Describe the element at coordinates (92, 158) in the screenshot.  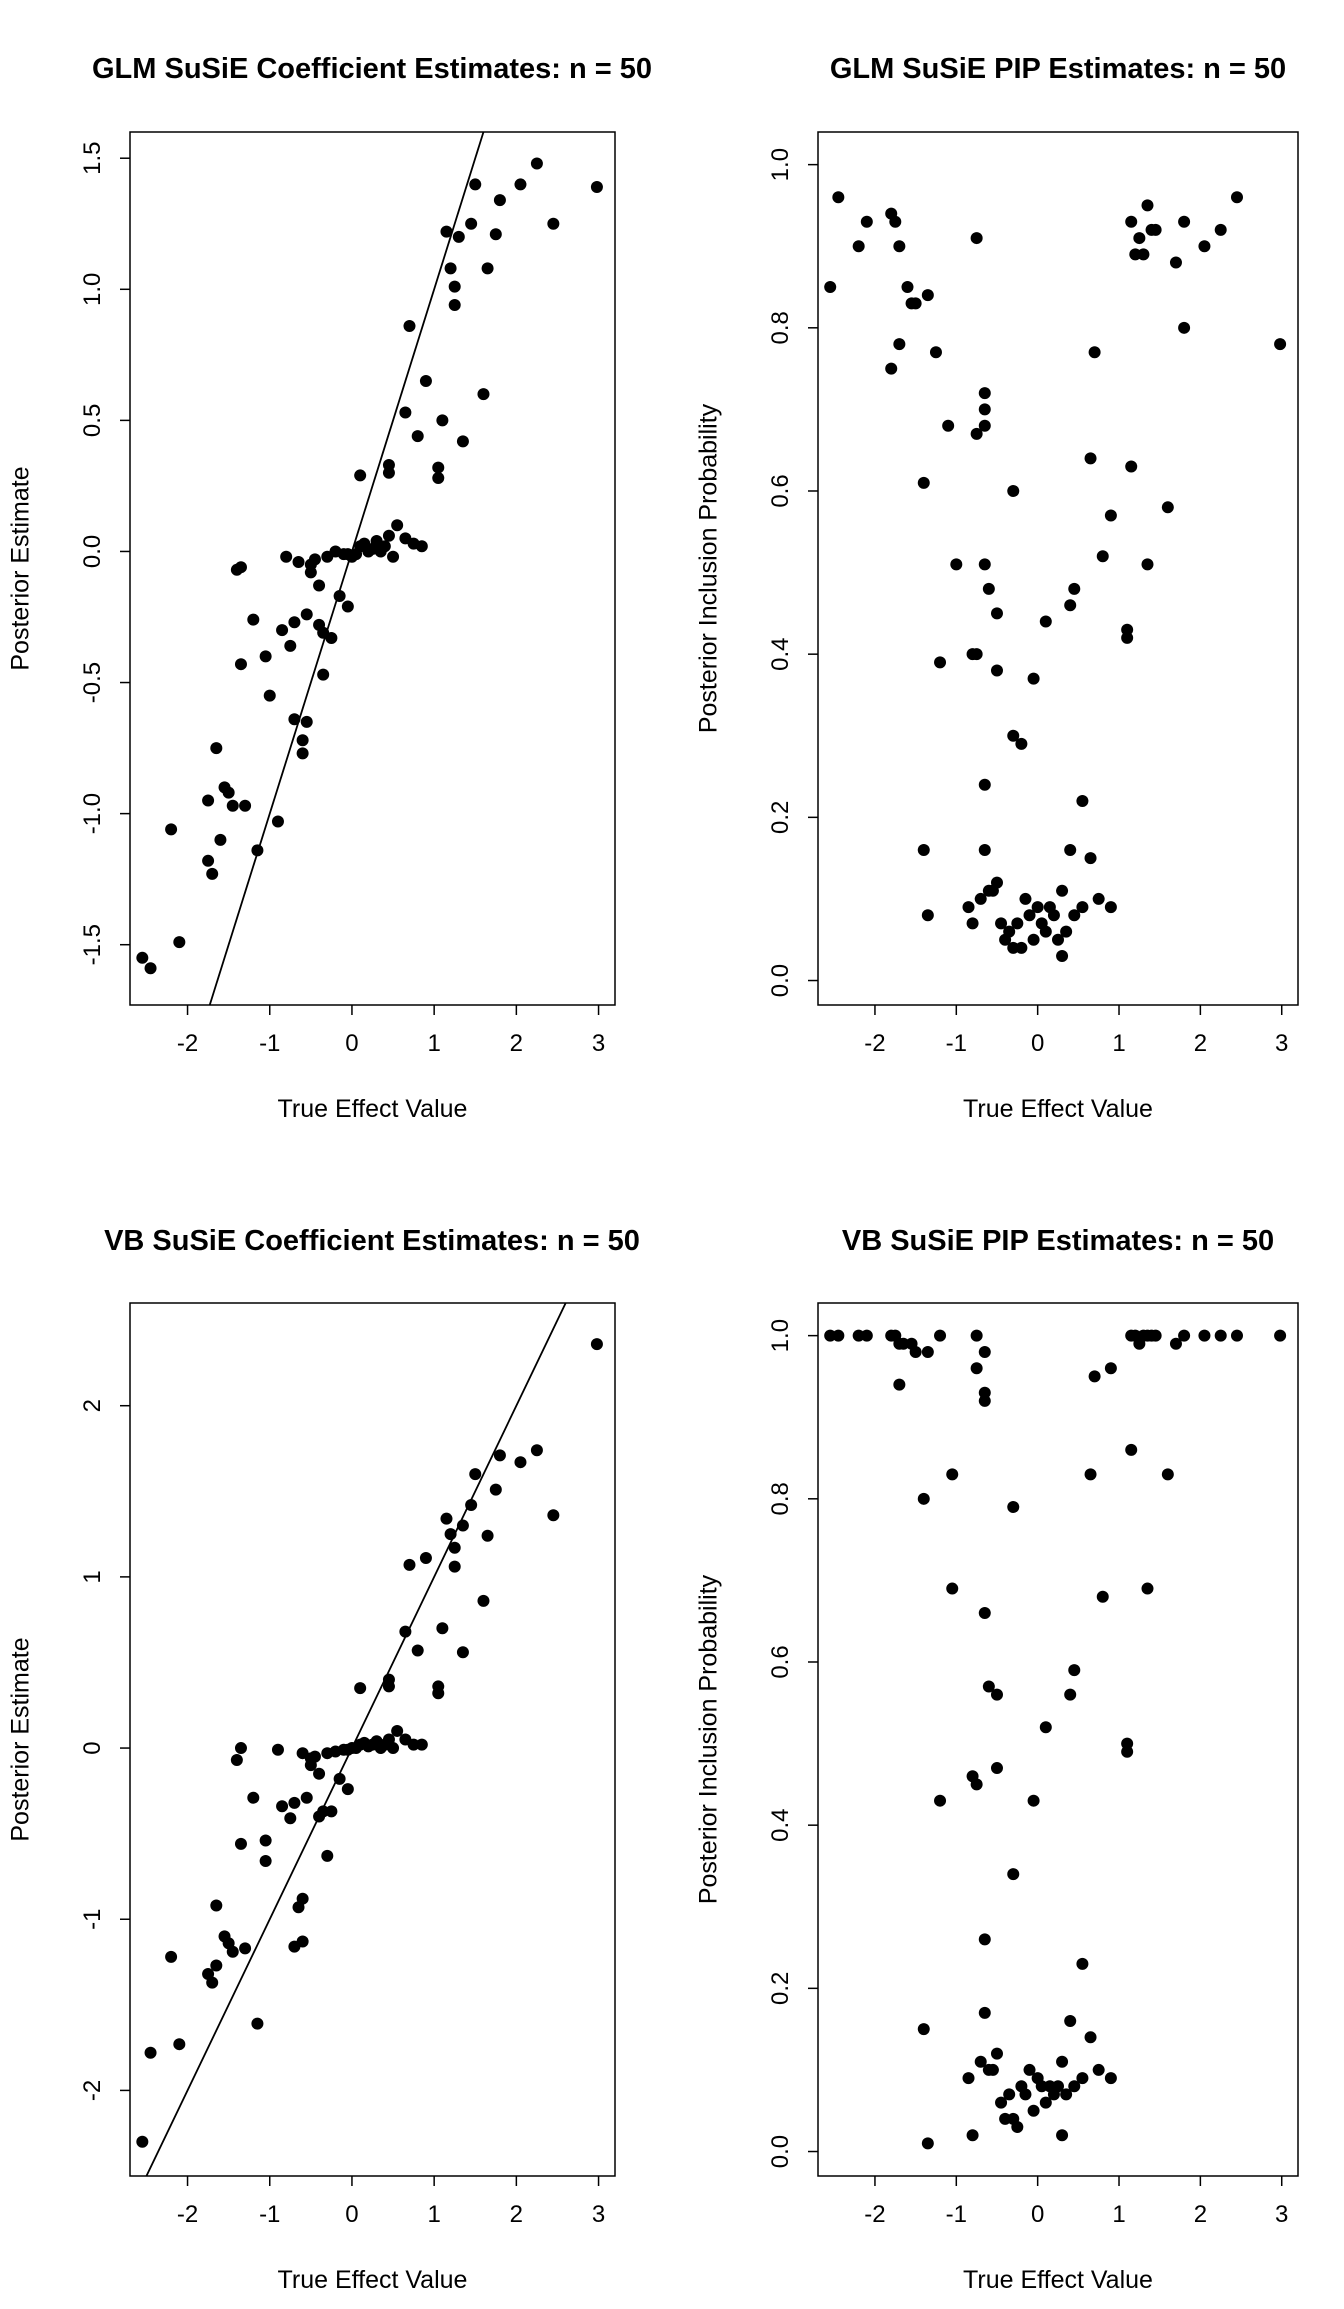
I see `y-tick-label: 1.5` at that location.